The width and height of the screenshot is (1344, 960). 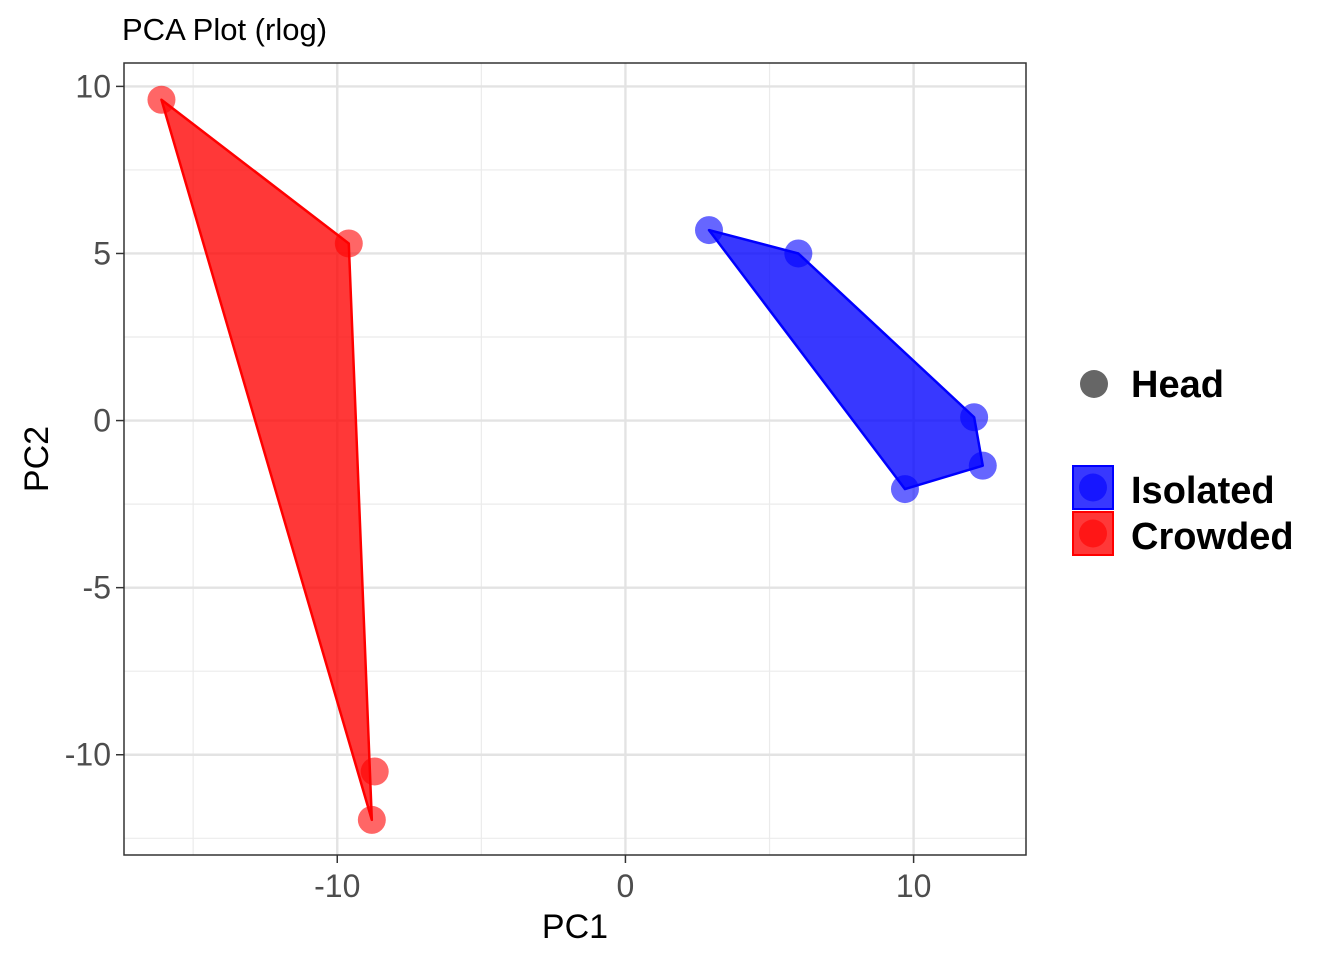 What do you see at coordinates (97, 588) in the screenshot?
I see `y-tick-label: -5` at bounding box center [97, 588].